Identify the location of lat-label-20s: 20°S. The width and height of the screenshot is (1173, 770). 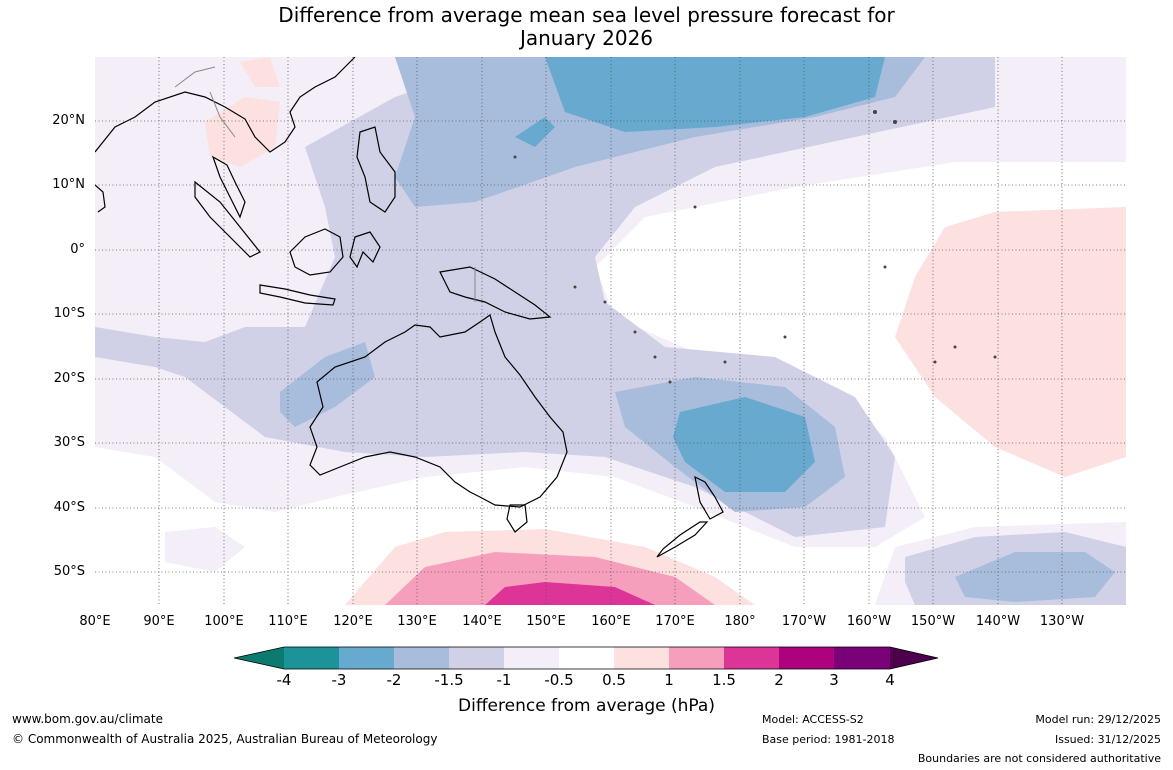
(69, 378).